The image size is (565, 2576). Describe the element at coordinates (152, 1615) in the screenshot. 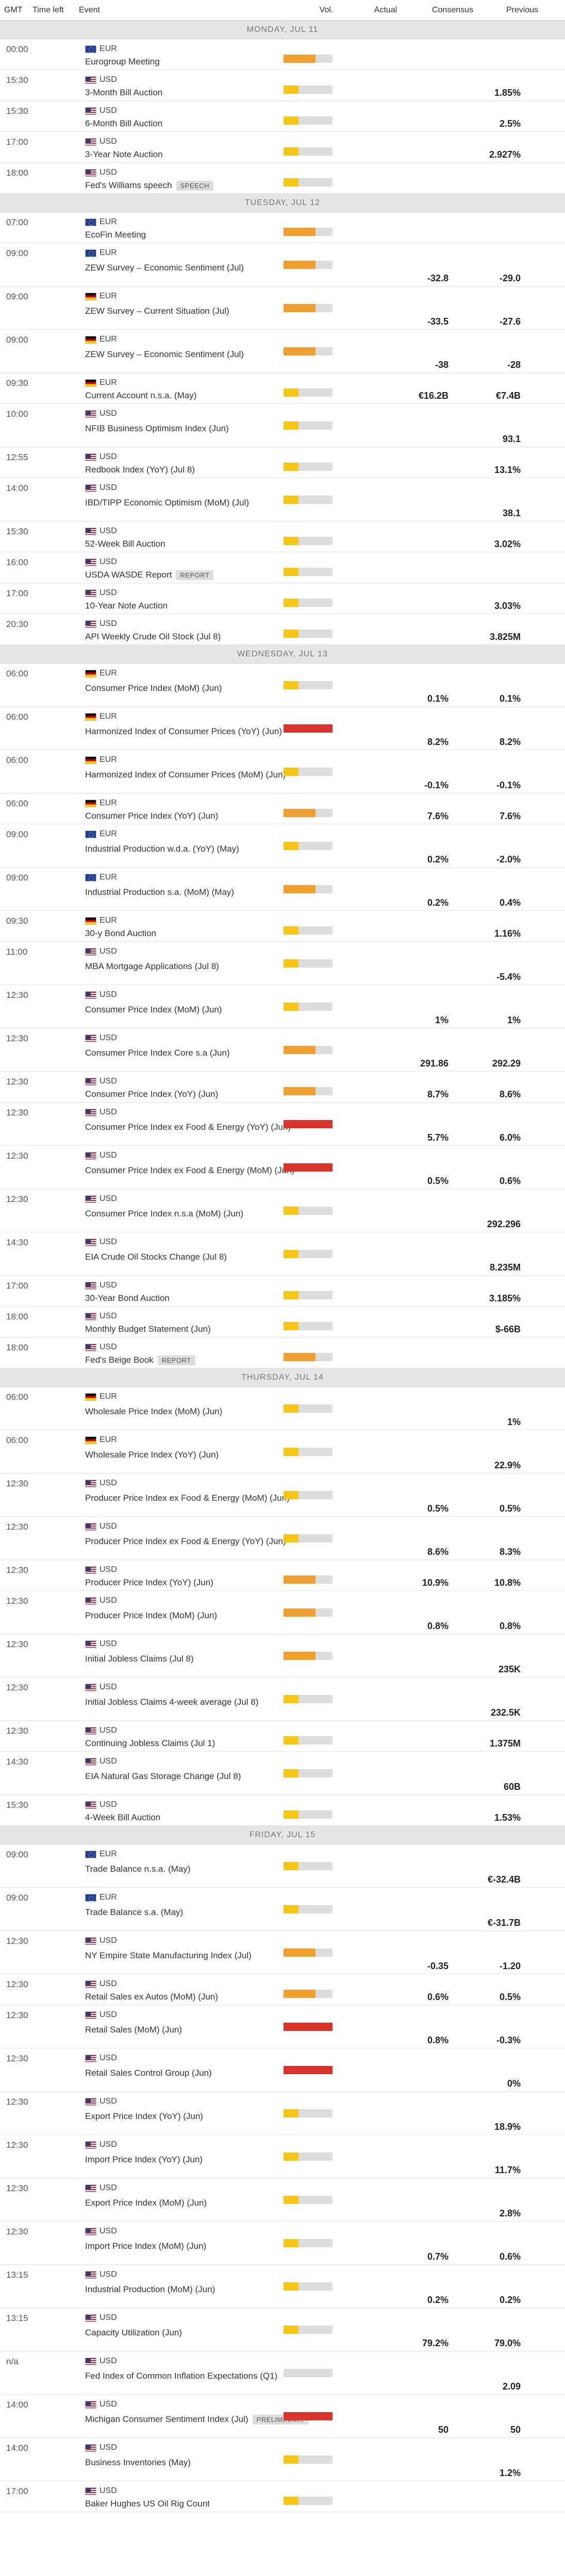

I see `event-name-text: Producer Price Index (MoM) (Jun)` at that location.